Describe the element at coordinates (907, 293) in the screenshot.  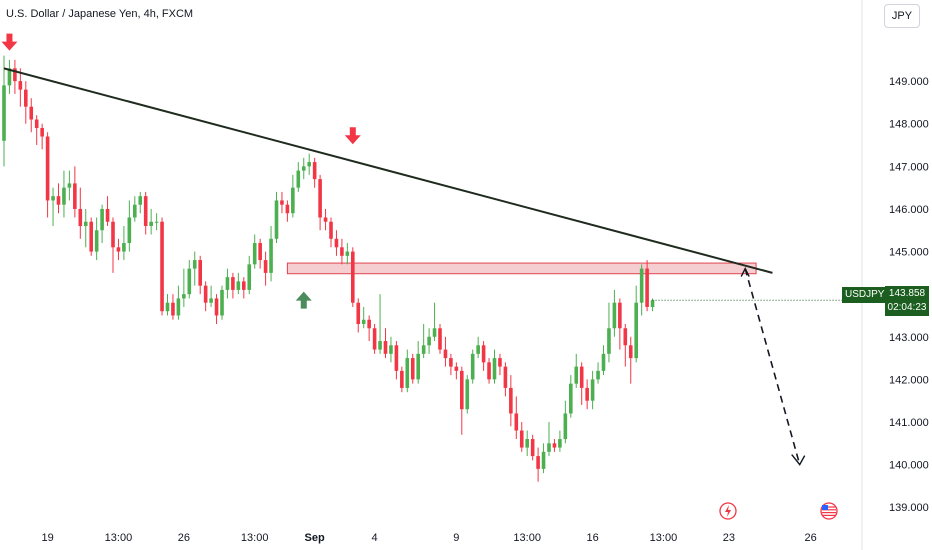
I see `last-price-value: 143.858` at that location.